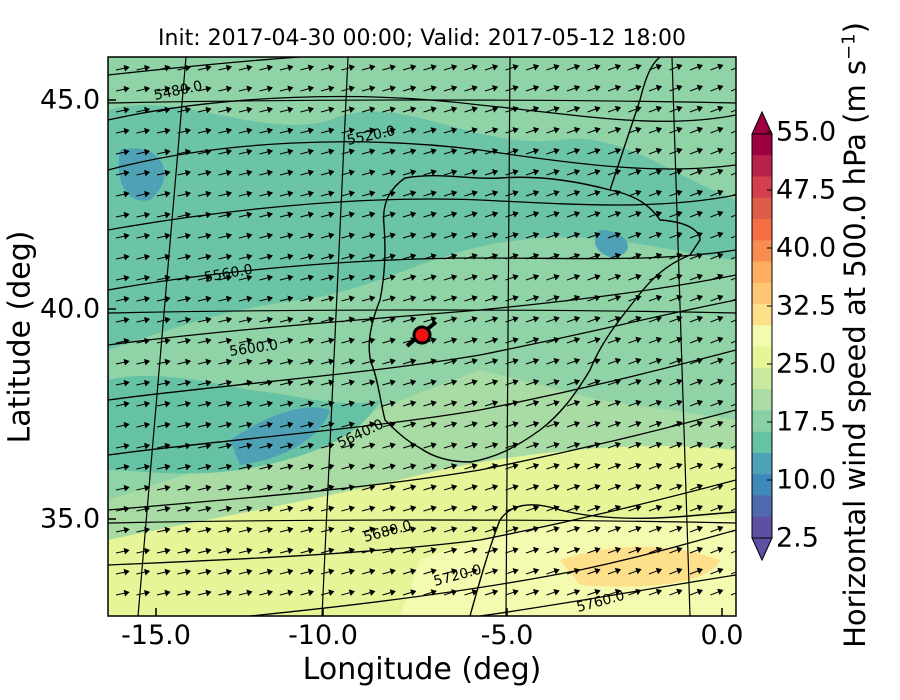 The image size is (900, 700). I want to click on y-axis-label: Latitude (deg), so click(20, 337).